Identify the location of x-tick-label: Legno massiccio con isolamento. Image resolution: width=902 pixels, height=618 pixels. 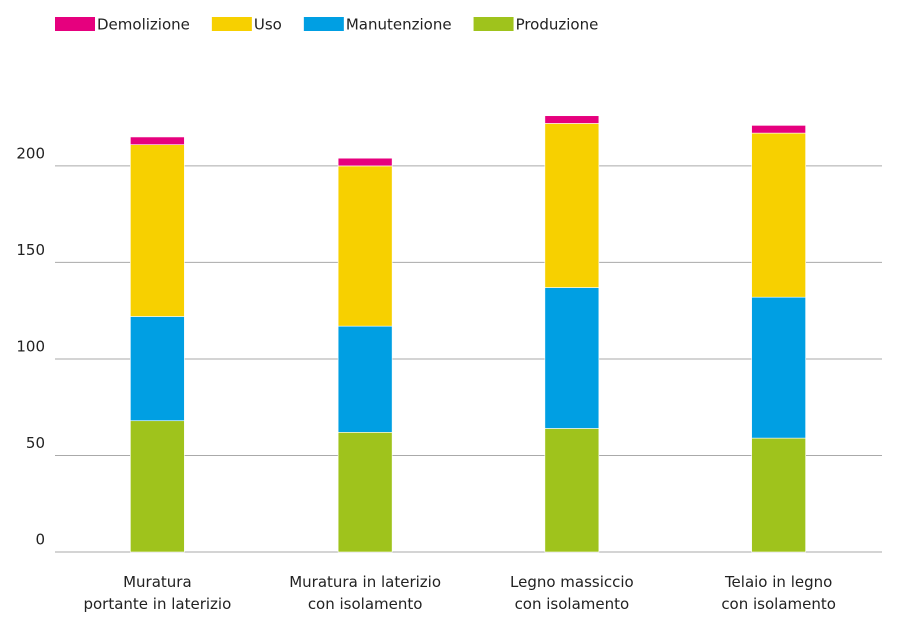
(572, 593).